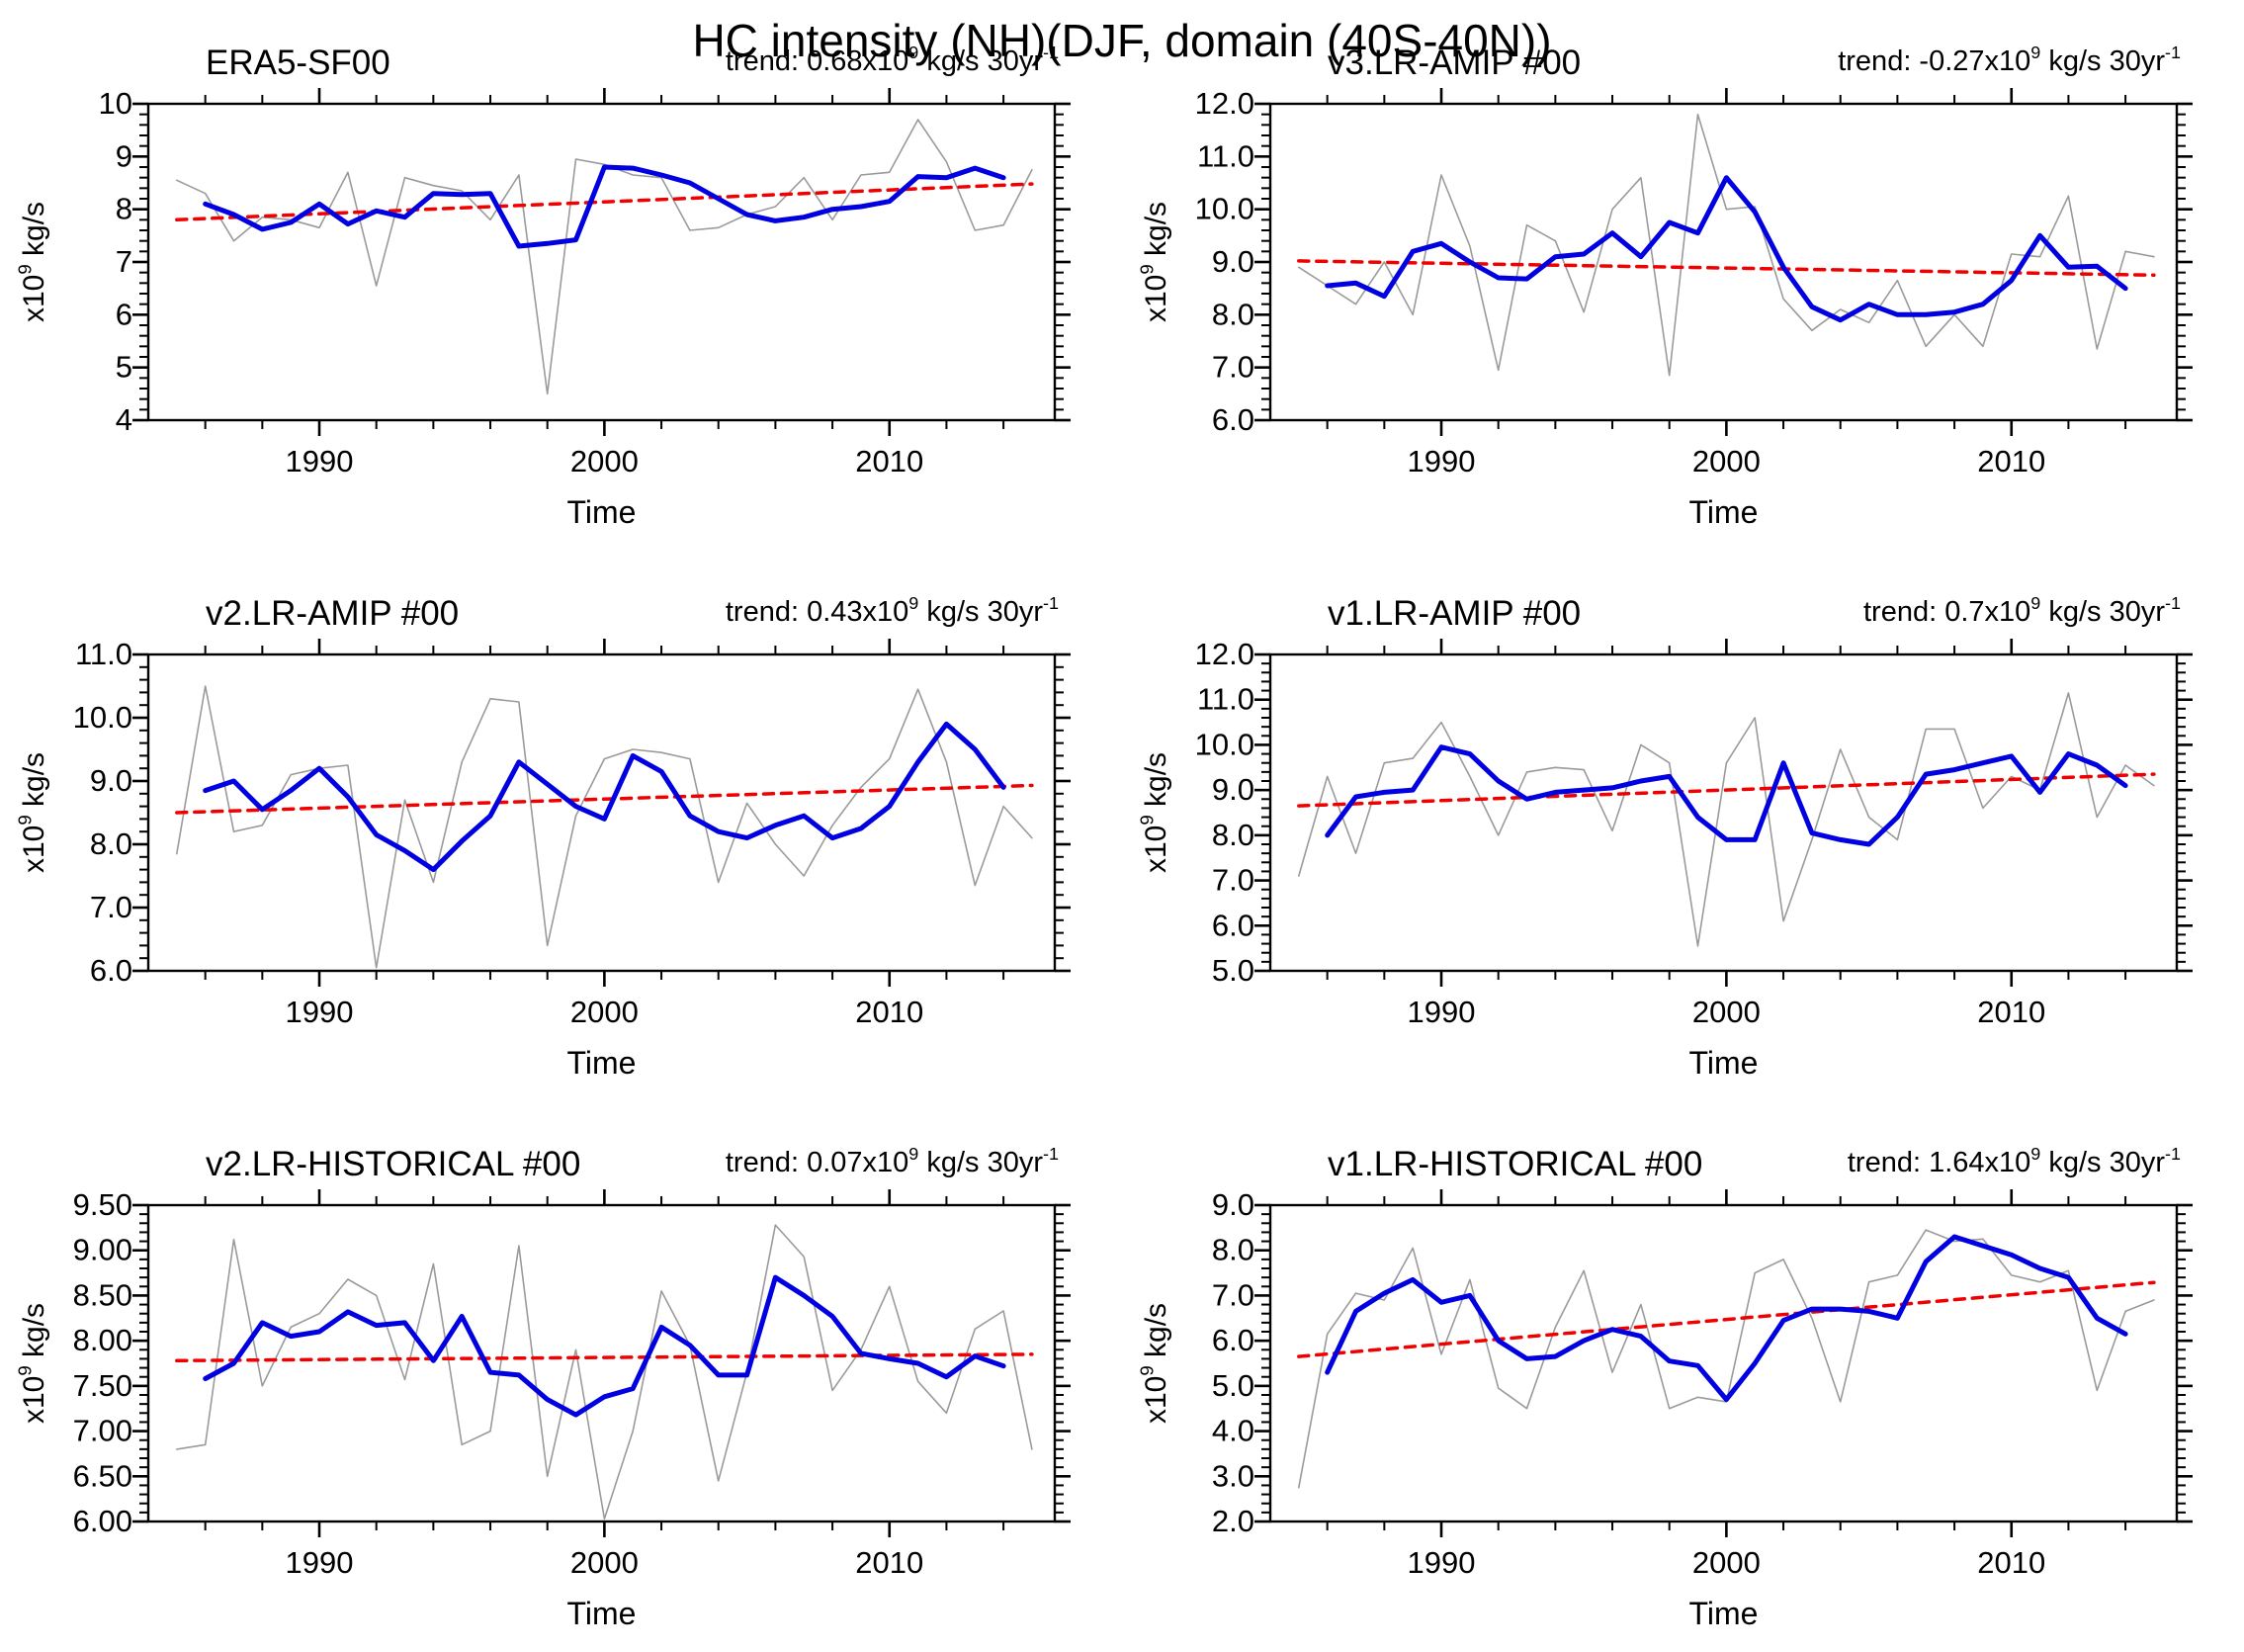  I want to click on y-tick-label: 10, so click(115, 103).